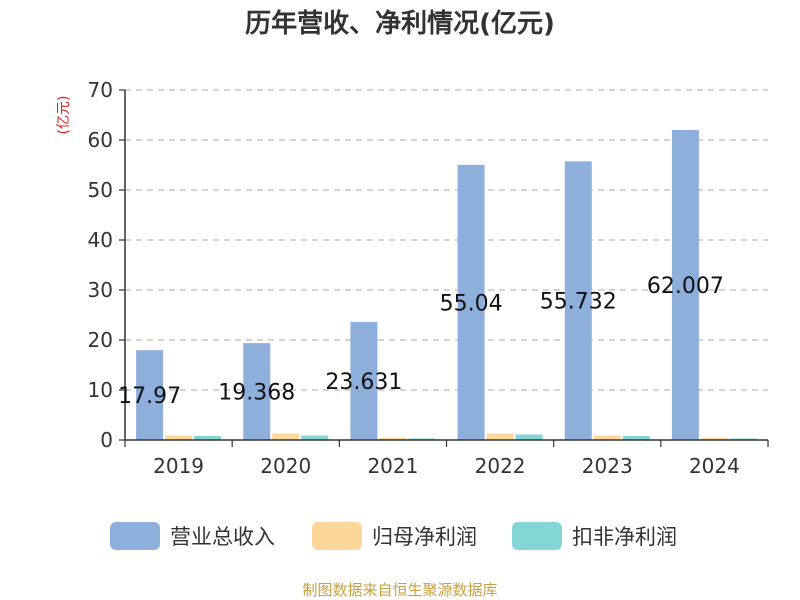  What do you see at coordinates (100, 240) in the screenshot?
I see `y-tick-label: 40` at bounding box center [100, 240].